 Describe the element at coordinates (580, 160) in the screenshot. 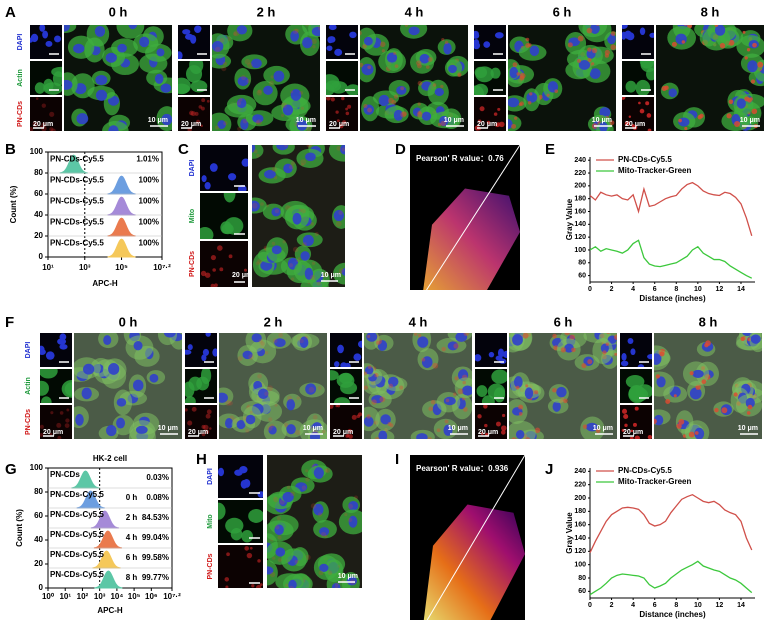

I see `y-tick-label: 240` at that location.